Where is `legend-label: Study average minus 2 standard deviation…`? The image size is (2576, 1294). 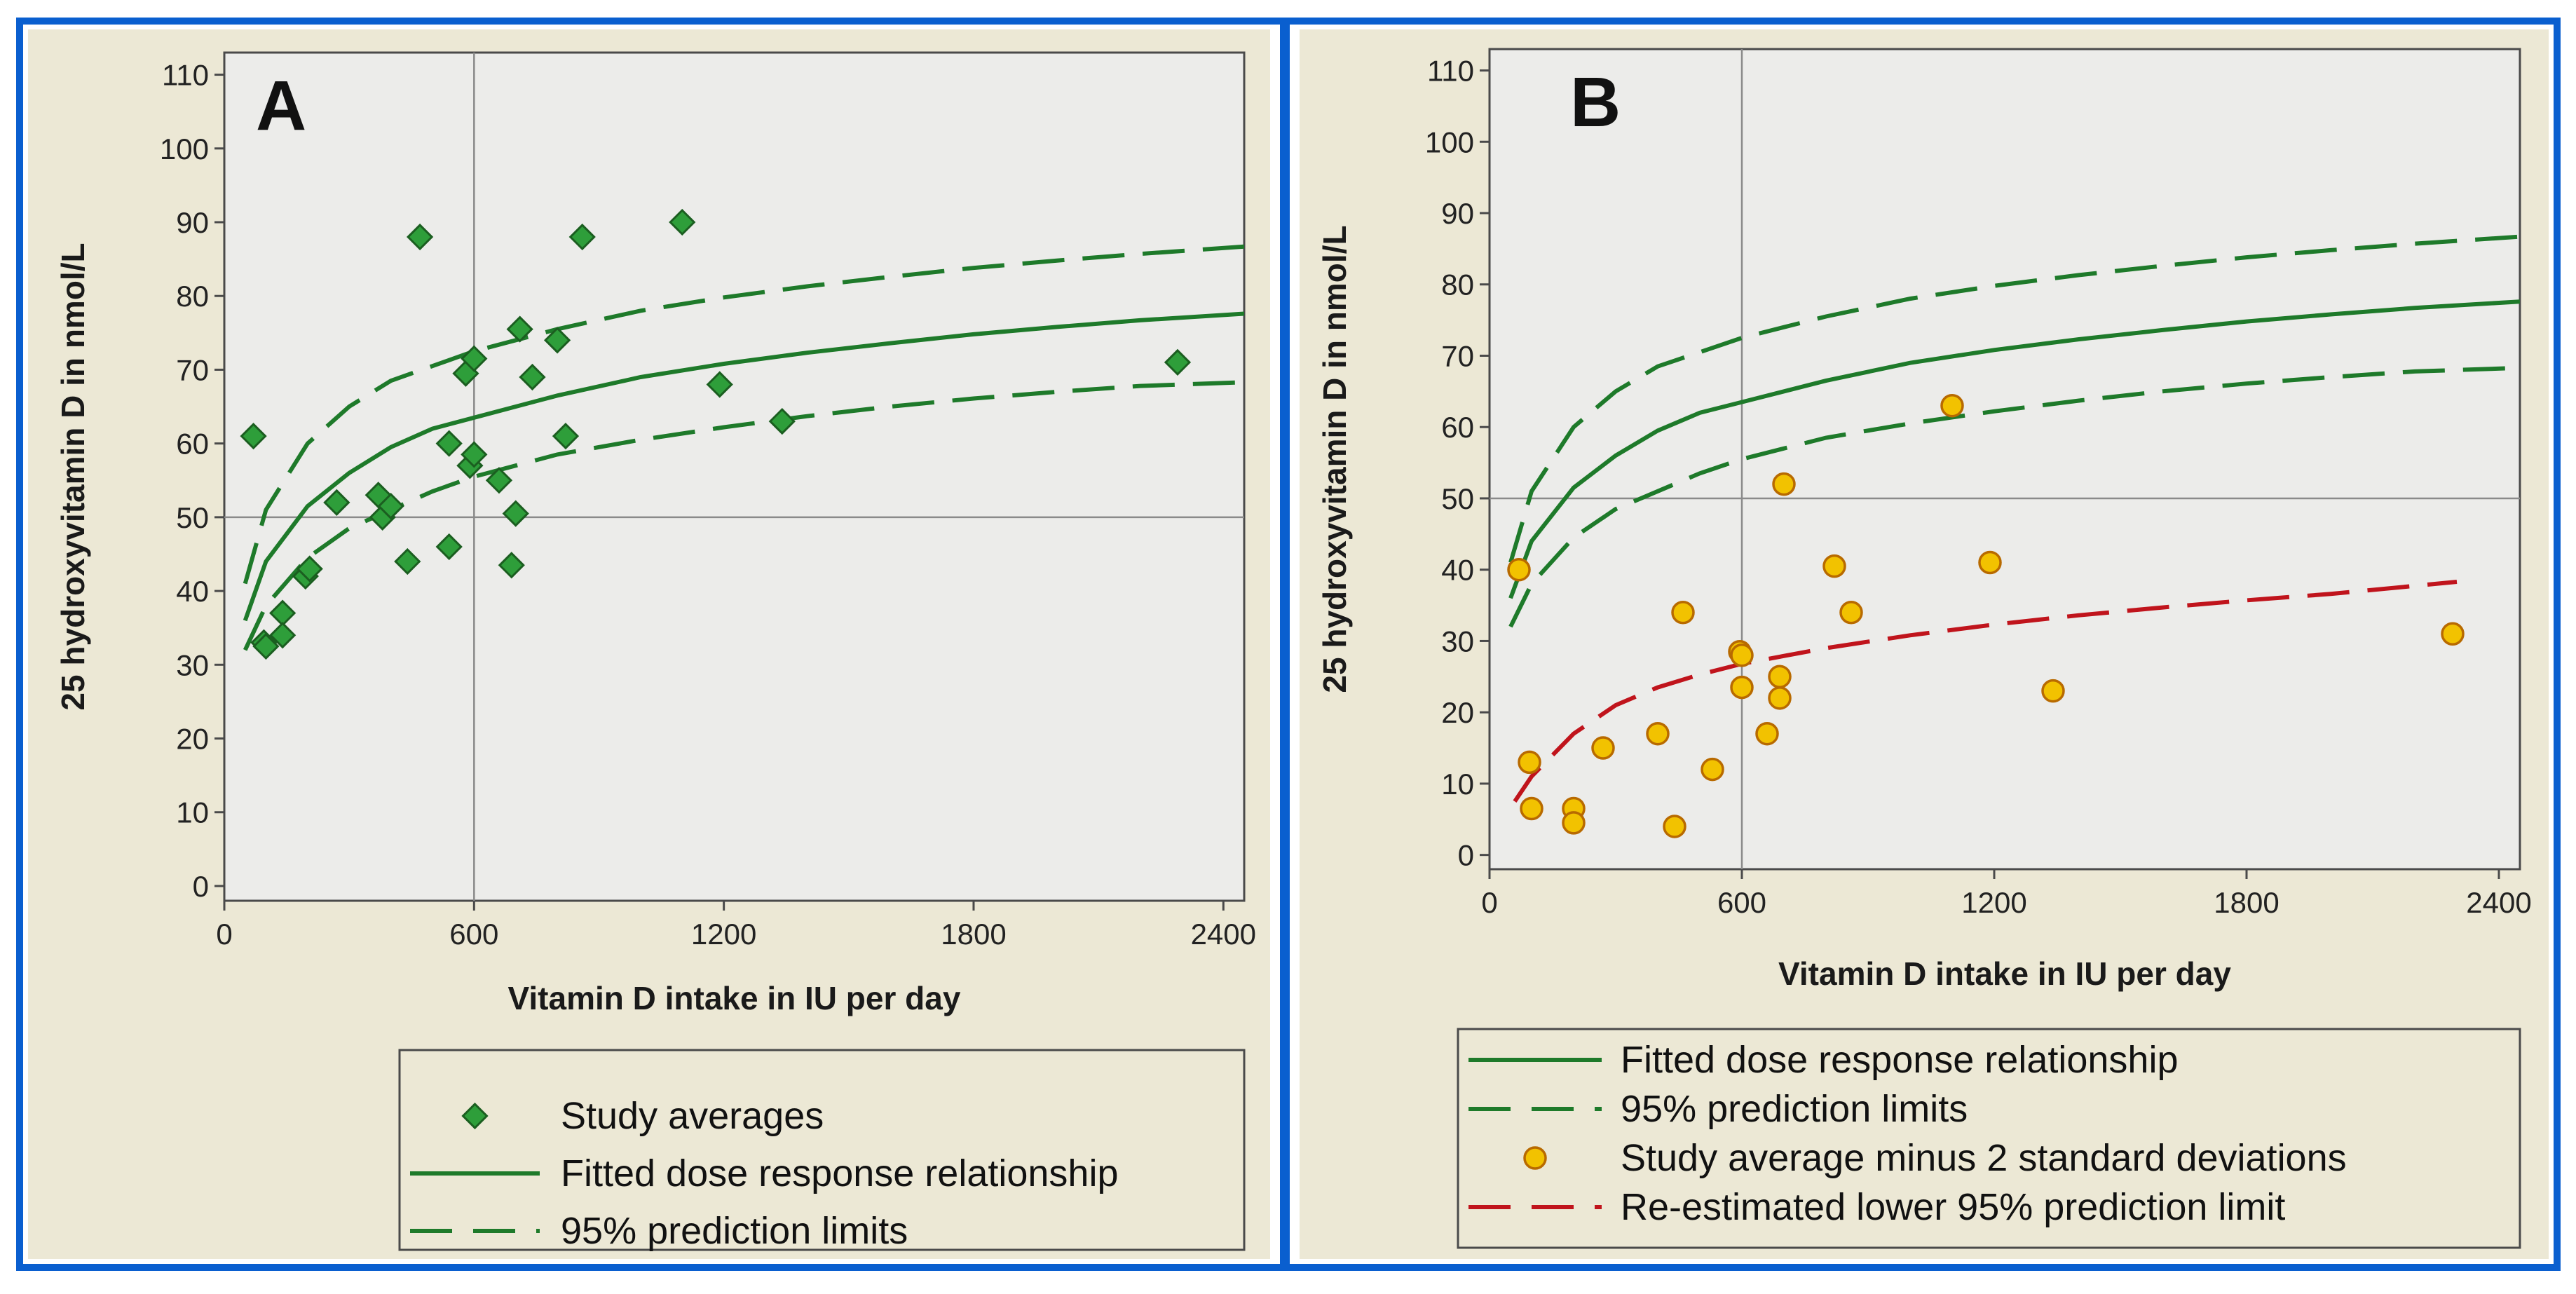
legend-label: Study average minus 2 standard deviation… is located at coordinates (1984, 1158).